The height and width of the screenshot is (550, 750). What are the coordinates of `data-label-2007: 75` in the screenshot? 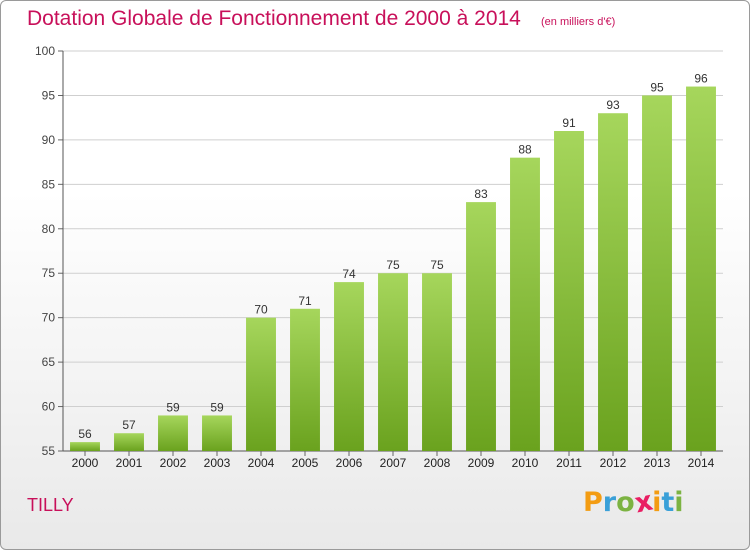 It's located at (393, 265).